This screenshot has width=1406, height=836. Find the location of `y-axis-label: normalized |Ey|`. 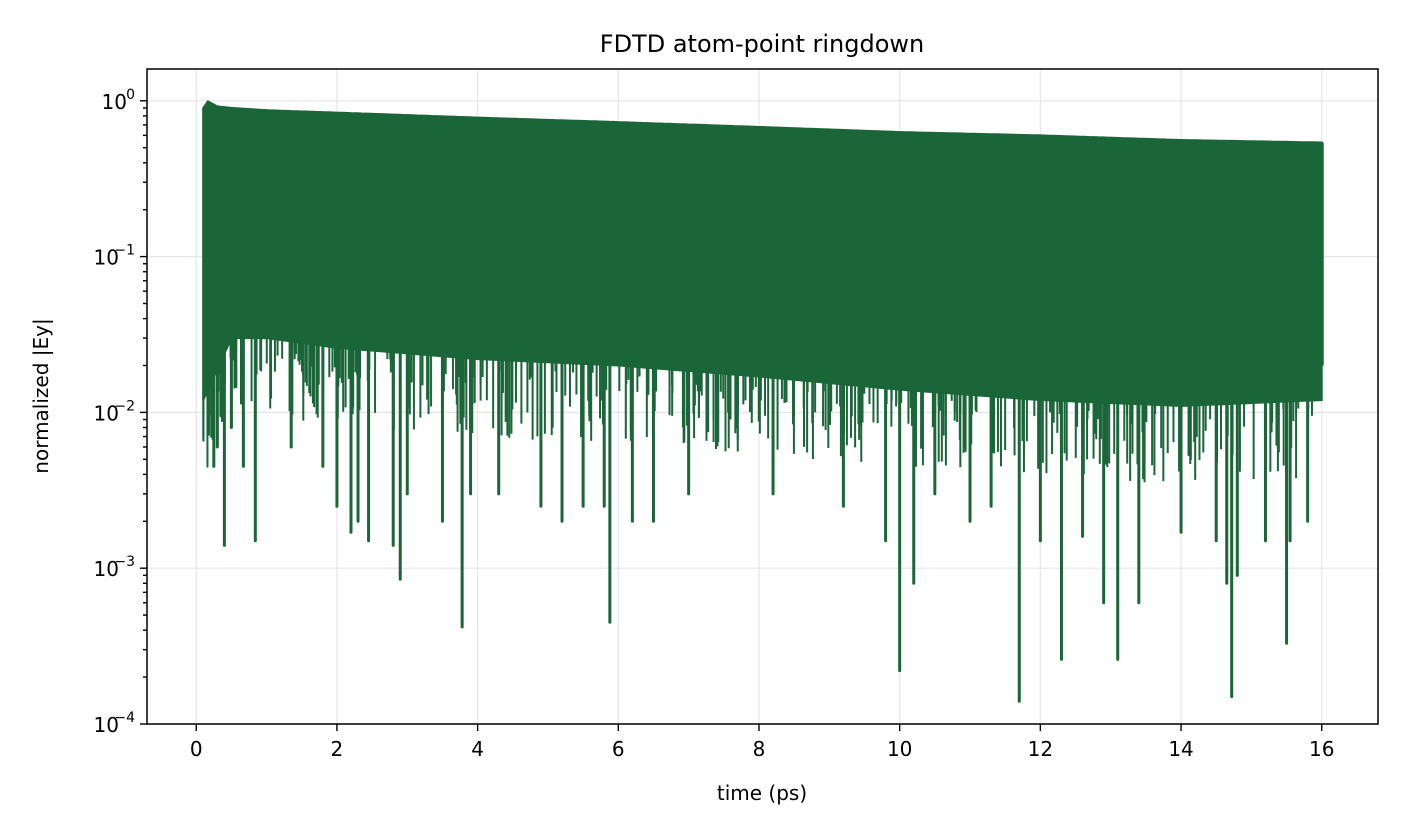

y-axis-label: normalized |Ey| is located at coordinates (41, 395).